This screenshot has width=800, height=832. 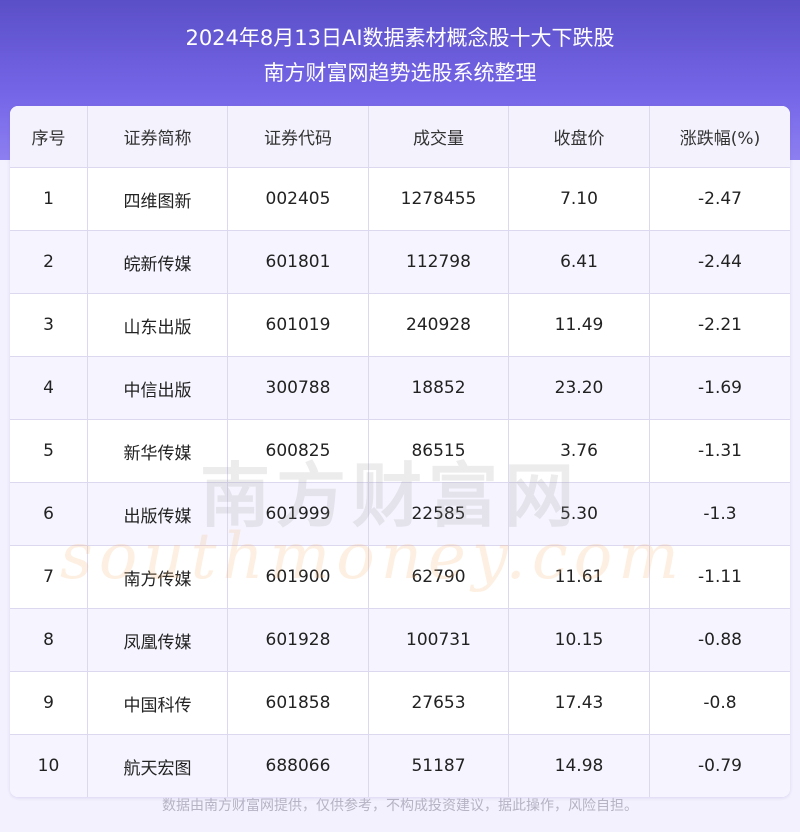 What do you see at coordinates (720, 199) in the screenshot?
I see `cell-change-pct: -2.47` at bounding box center [720, 199].